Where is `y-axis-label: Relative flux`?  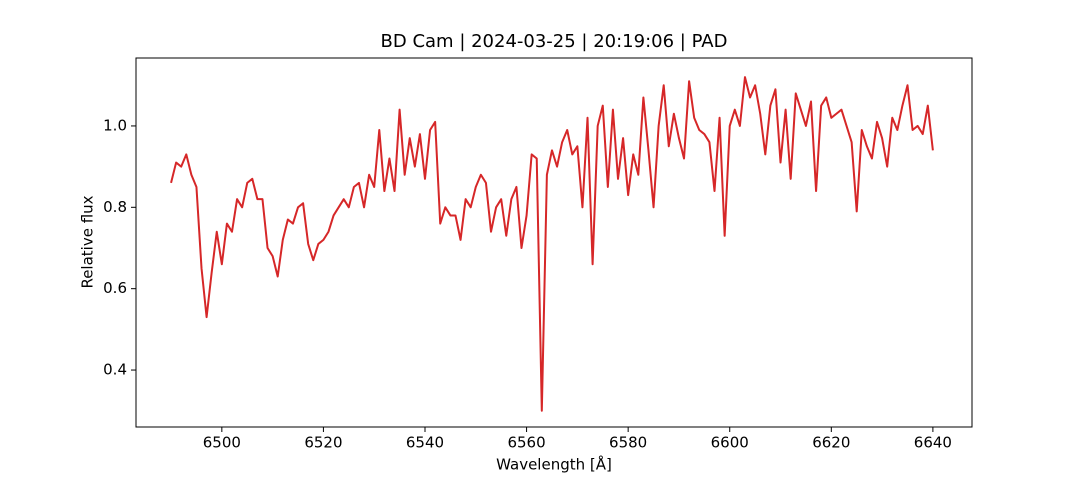
y-axis-label: Relative flux is located at coordinates (88, 241).